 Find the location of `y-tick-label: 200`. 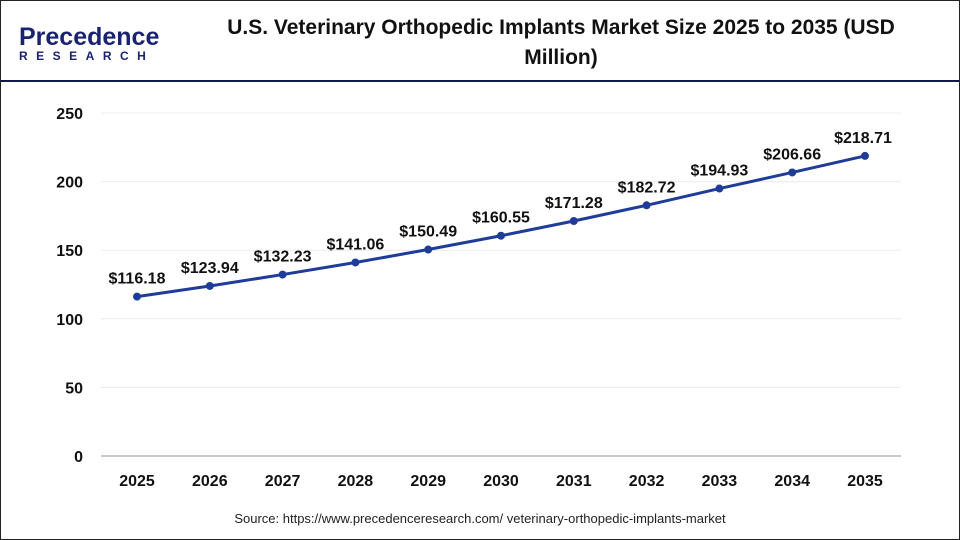

y-tick-label: 200 is located at coordinates (69, 183).